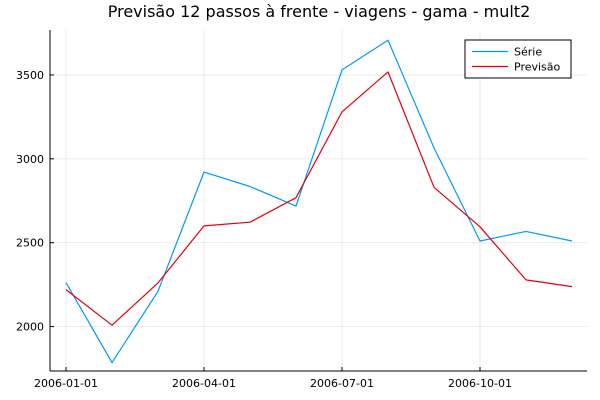 This screenshot has width=600, height=400. Describe the element at coordinates (342, 383) in the screenshot. I see `x-tick-label: 2006-07-01` at that location.